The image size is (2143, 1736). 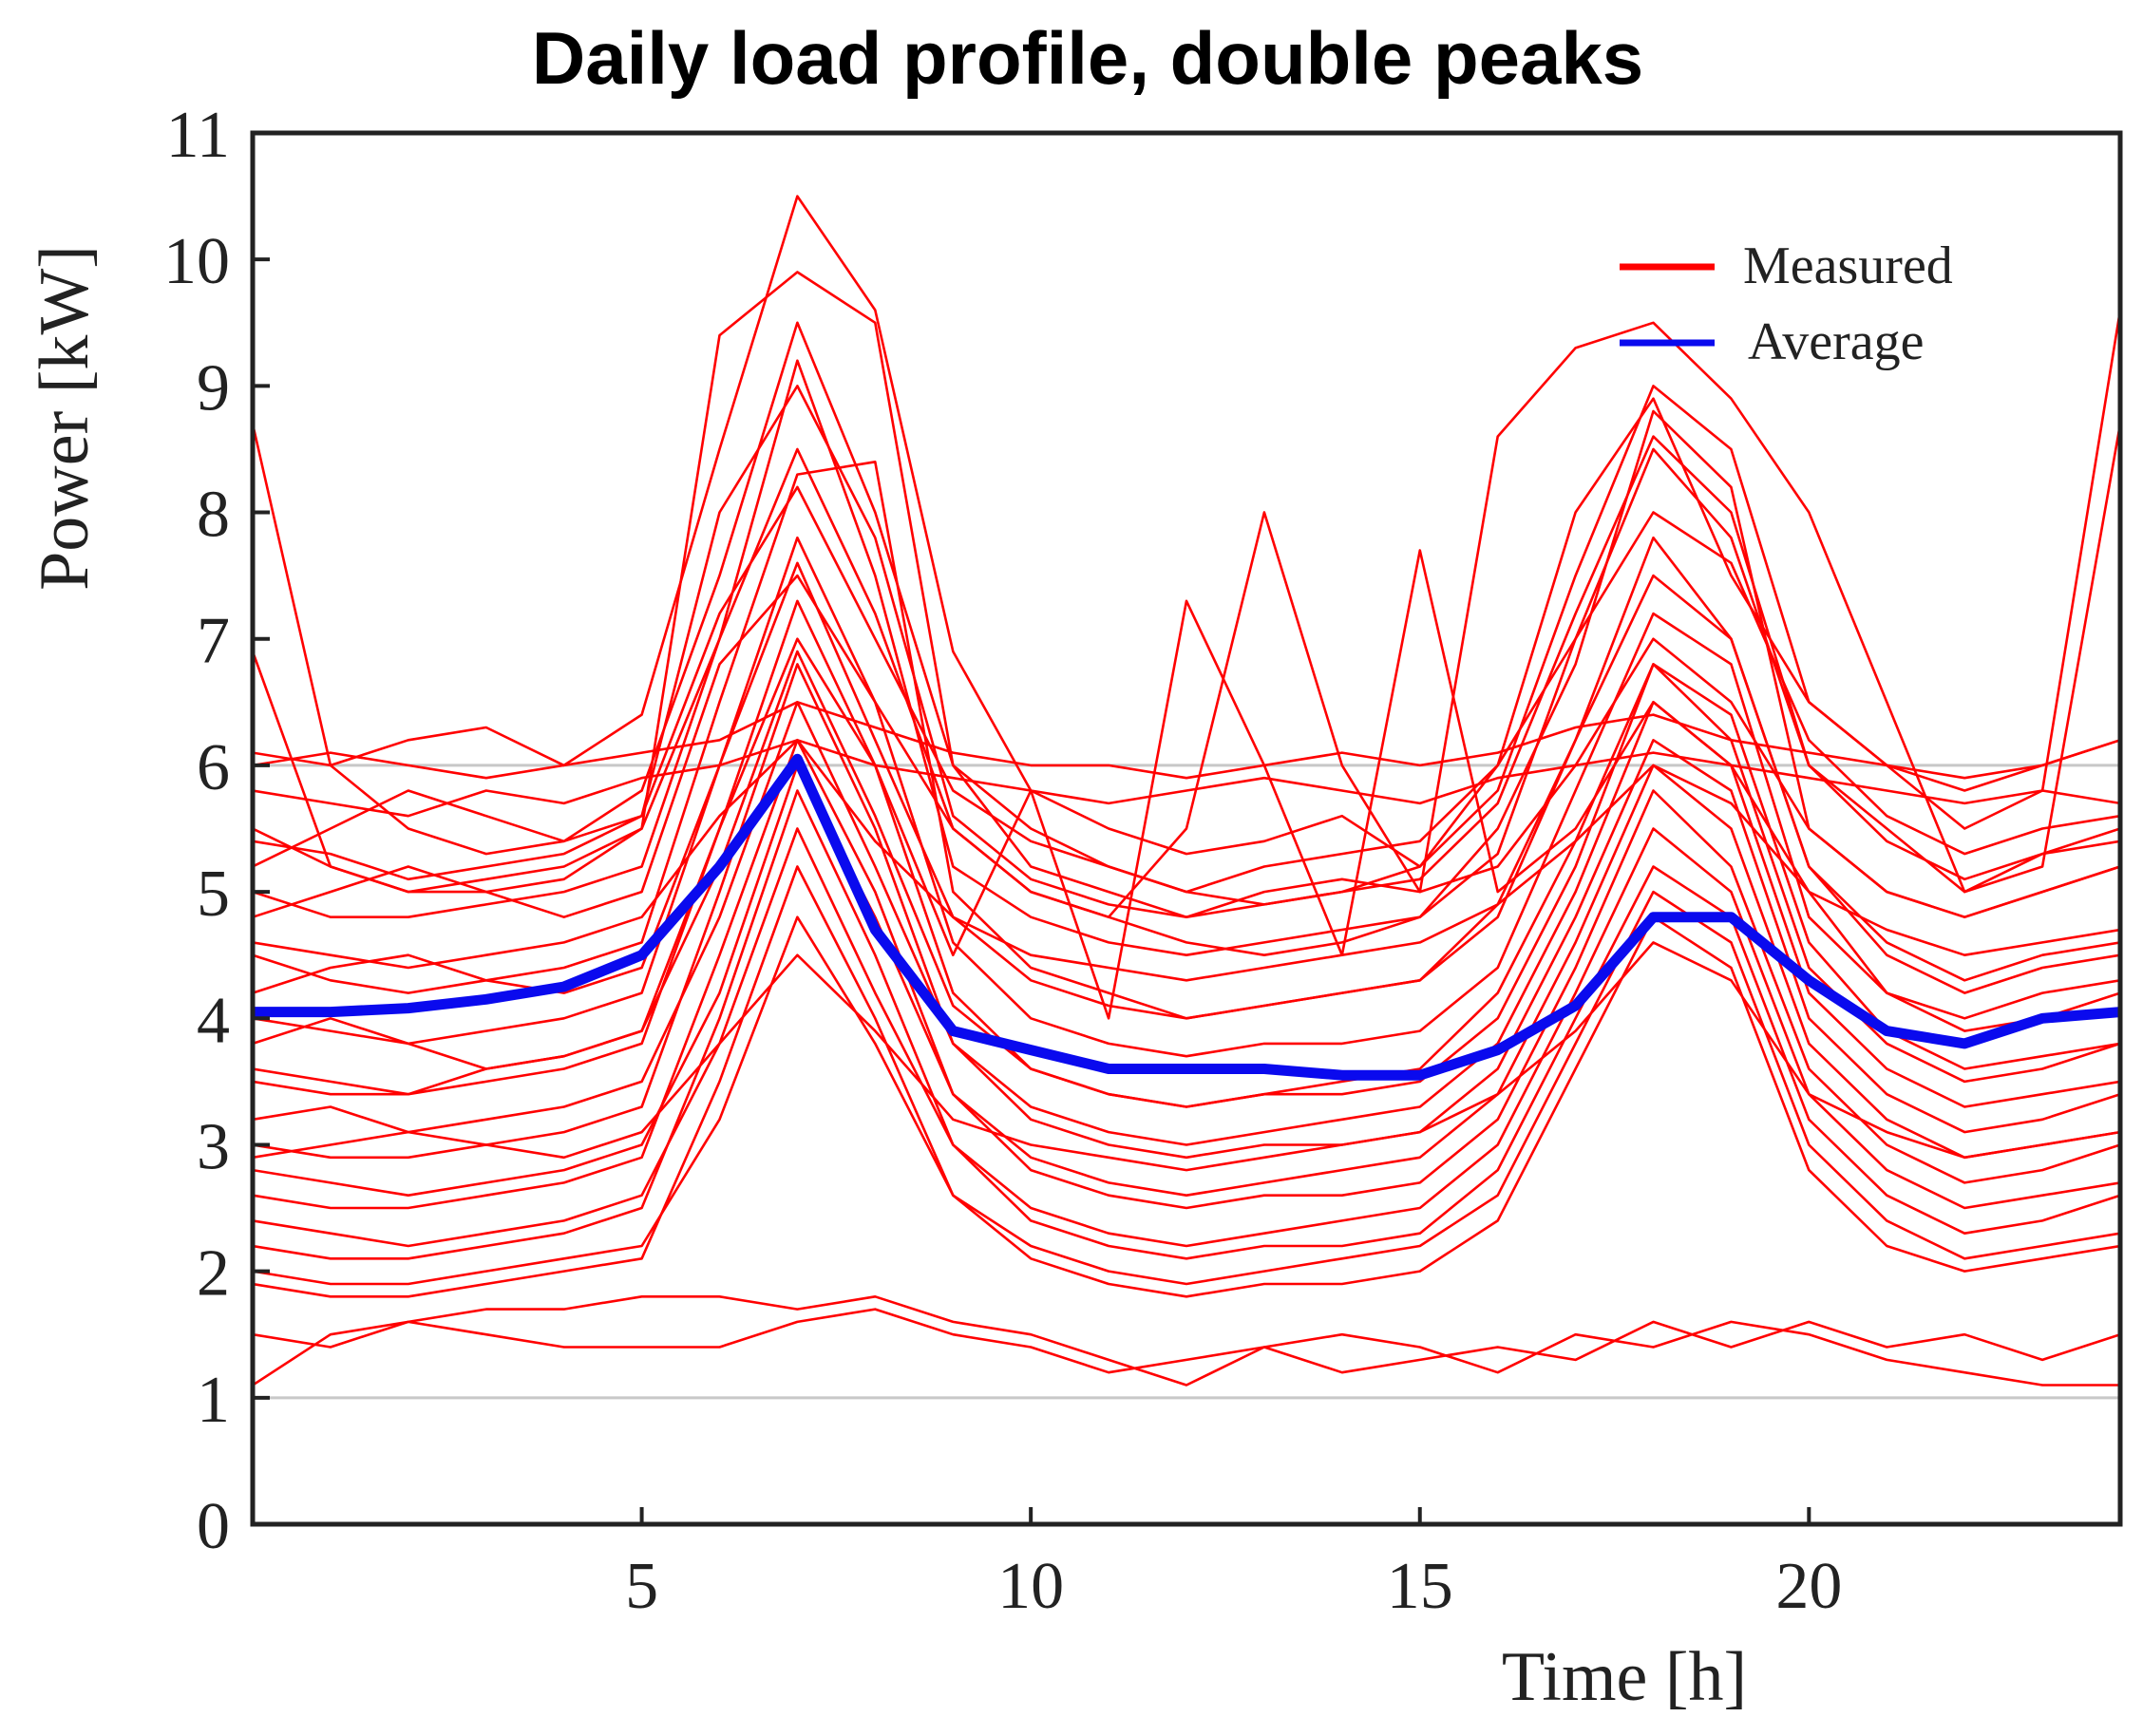 I want to click on x-tick-label: 20, so click(x=1808, y=1587).